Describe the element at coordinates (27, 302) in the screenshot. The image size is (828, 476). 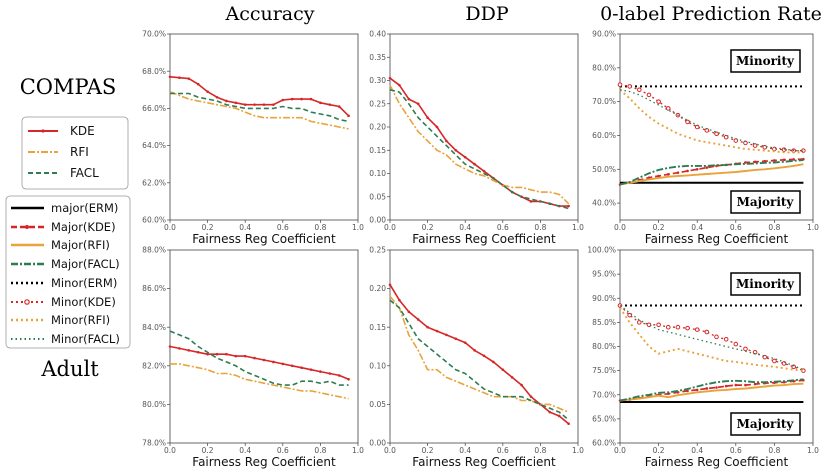
I see `legend-minor-kde-marker` at that location.